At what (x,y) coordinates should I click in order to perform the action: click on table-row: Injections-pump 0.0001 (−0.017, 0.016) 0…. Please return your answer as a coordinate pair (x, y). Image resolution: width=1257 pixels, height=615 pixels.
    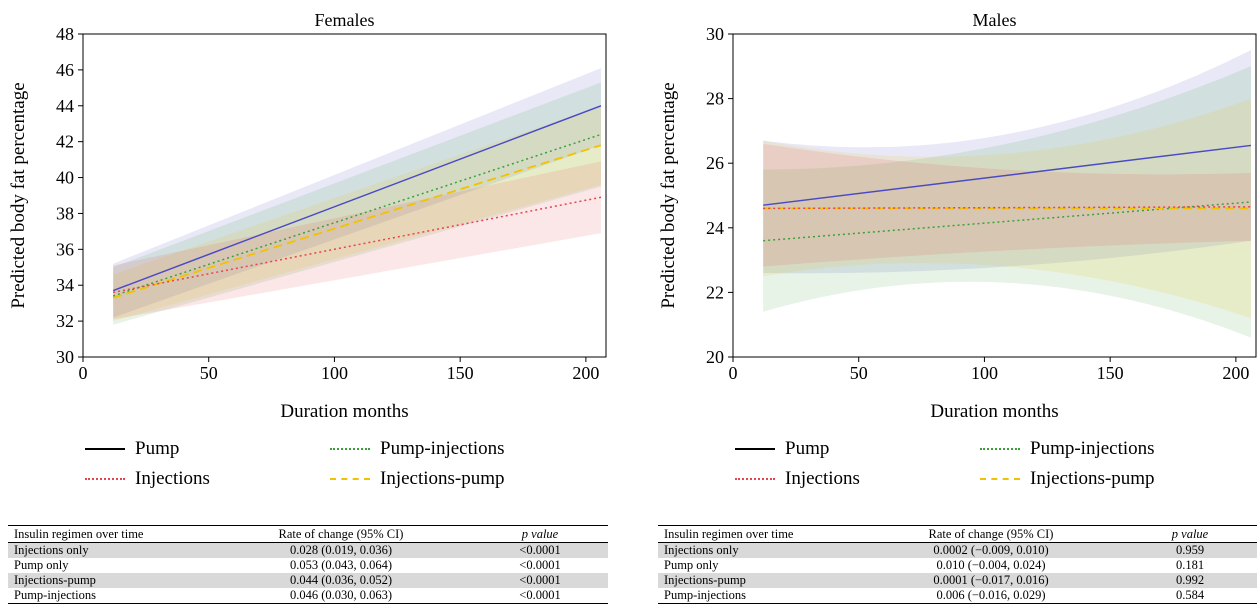
    Looking at the image, I should click on (957, 580).